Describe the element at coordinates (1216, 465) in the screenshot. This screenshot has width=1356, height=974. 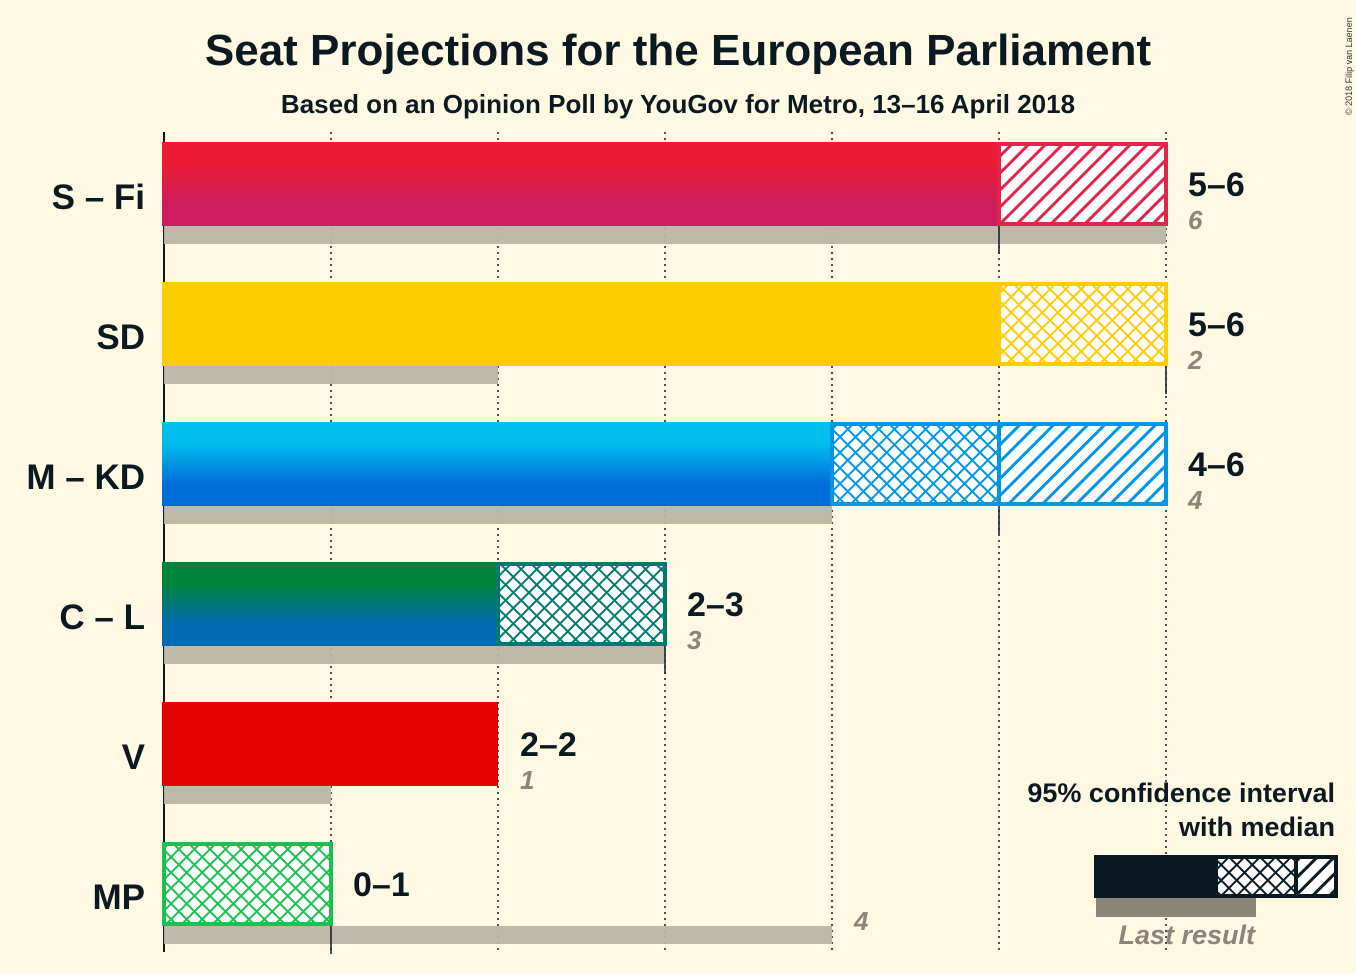
I see `range-label: 4–6` at that location.